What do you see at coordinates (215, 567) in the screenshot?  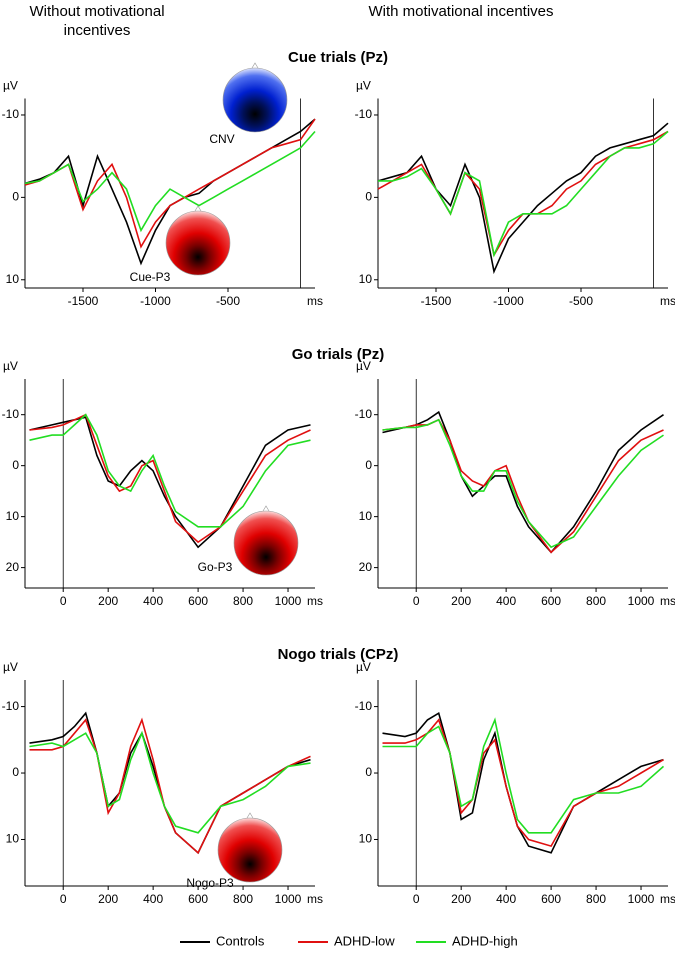 I see `annotation: Go-P3` at bounding box center [215, 567].